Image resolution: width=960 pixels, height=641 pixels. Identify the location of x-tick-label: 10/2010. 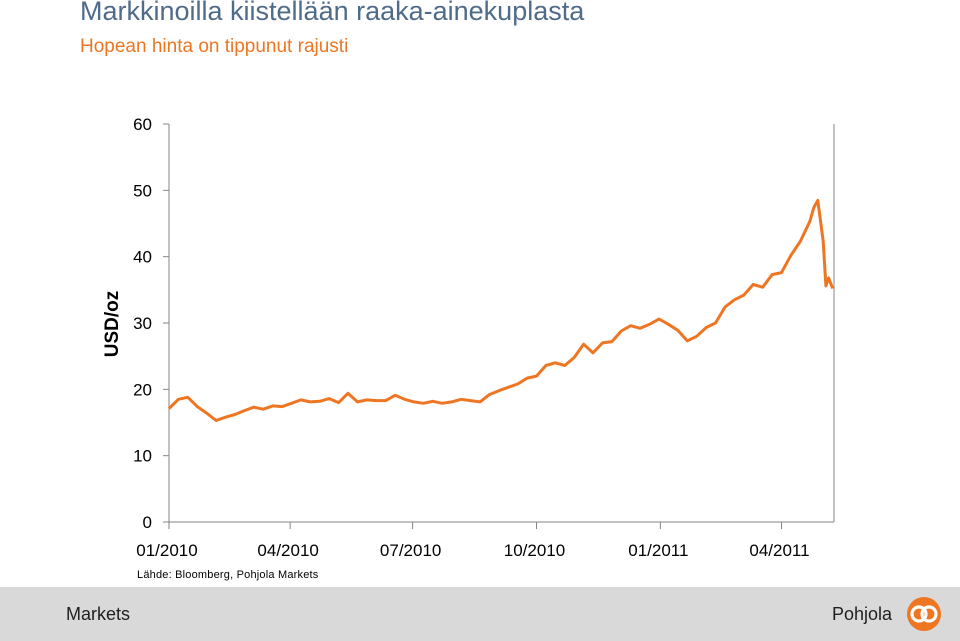
(534, 550).